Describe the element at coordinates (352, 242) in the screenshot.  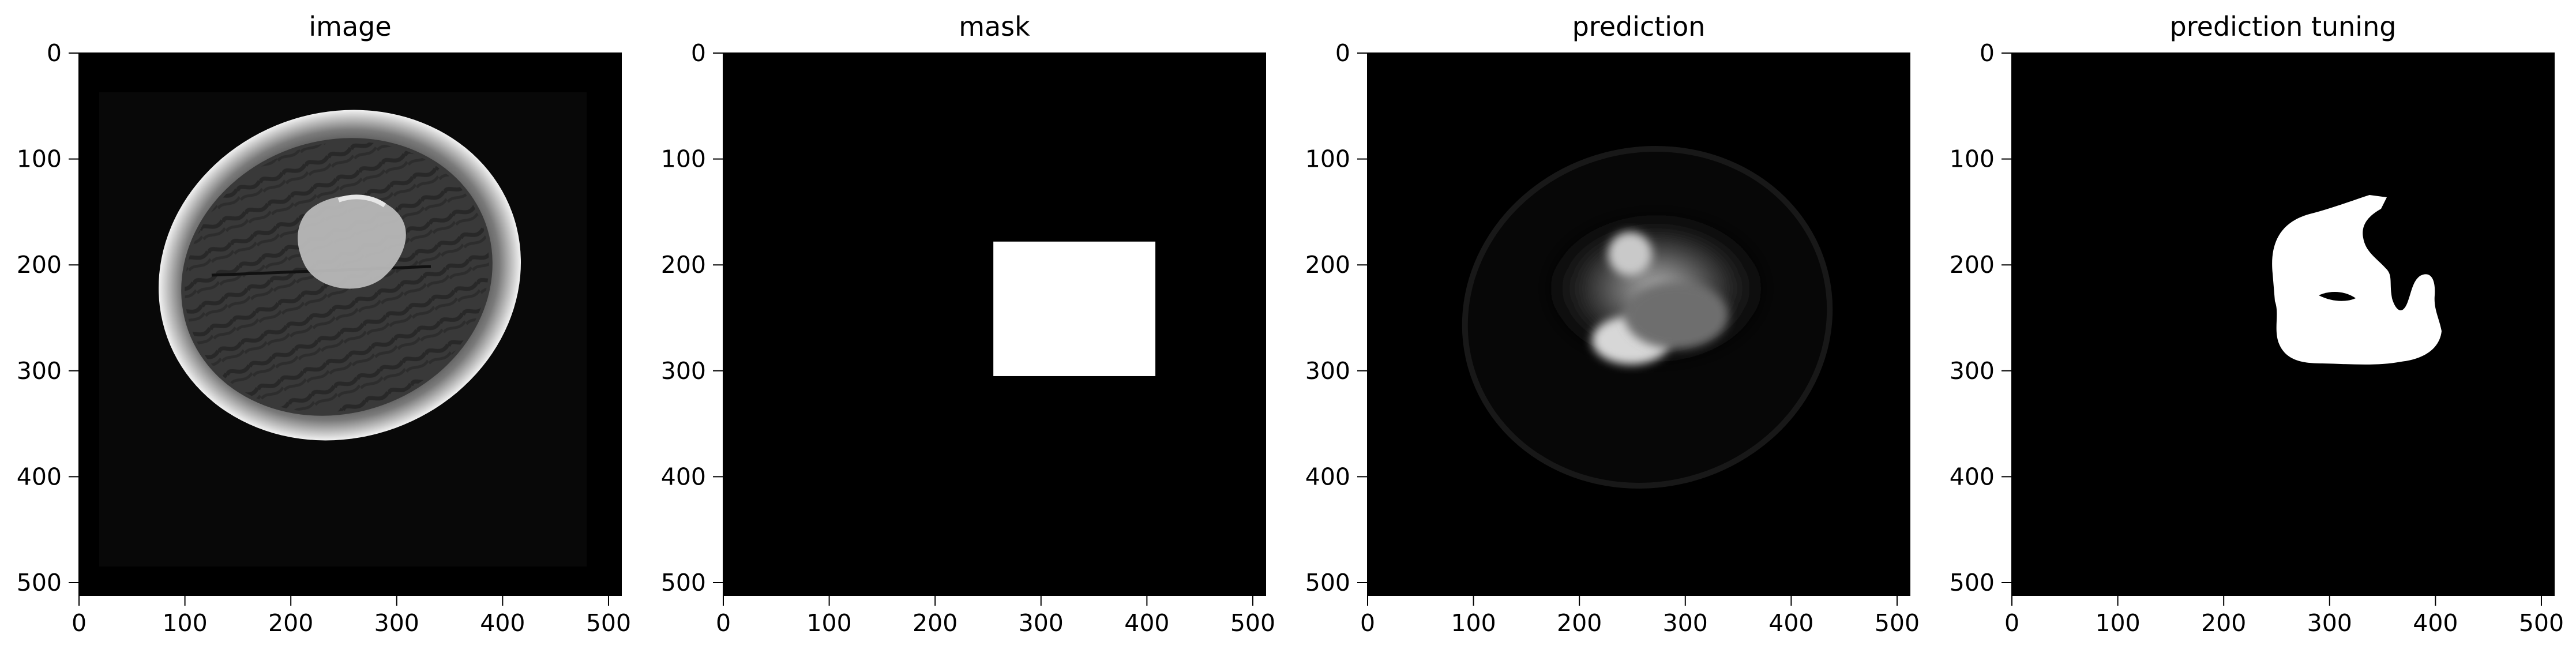
I see `tumor-lesion` at that location.